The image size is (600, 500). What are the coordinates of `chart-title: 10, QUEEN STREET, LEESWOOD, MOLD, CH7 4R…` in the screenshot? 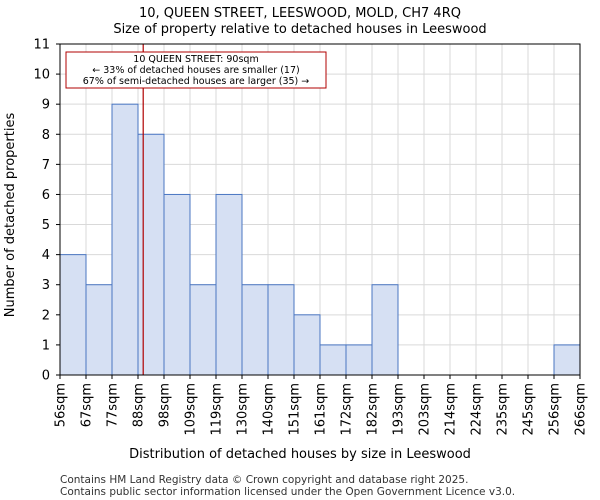 It's located at (300, 13).